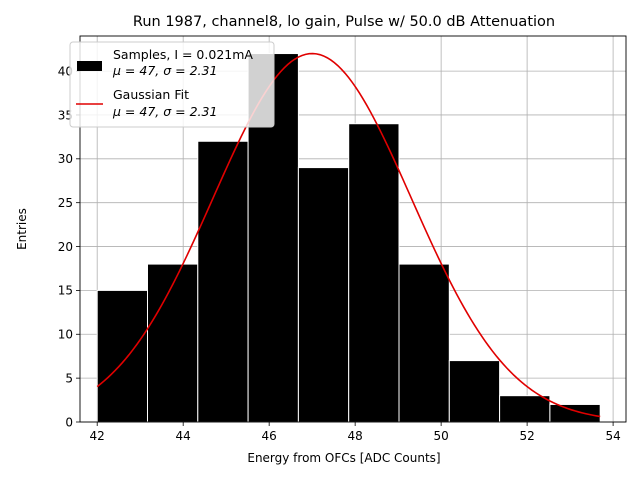  Describe the element at coordinates (65, 247) in the screenshot. I see `y-tick-label: 20` at that location.